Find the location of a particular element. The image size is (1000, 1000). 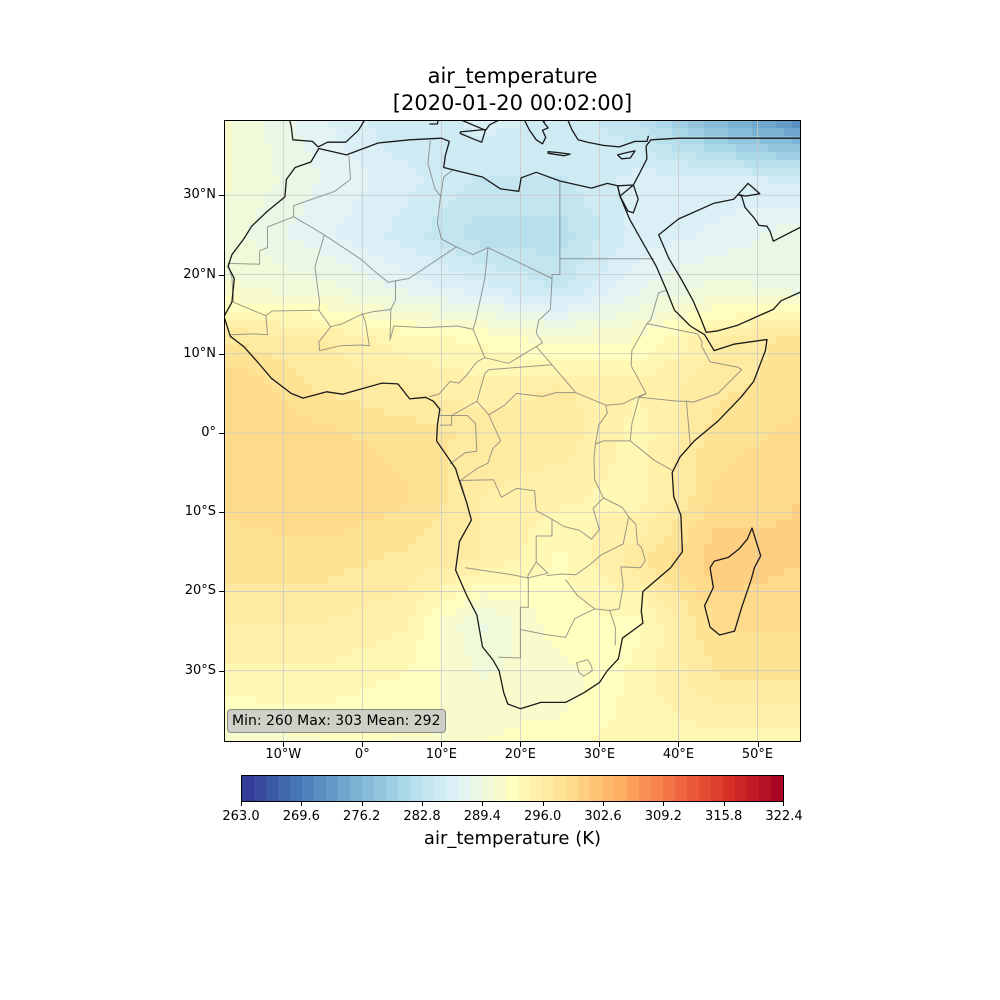

colorbar-tick-label: 269.6 is located at coordinates (301, 816).